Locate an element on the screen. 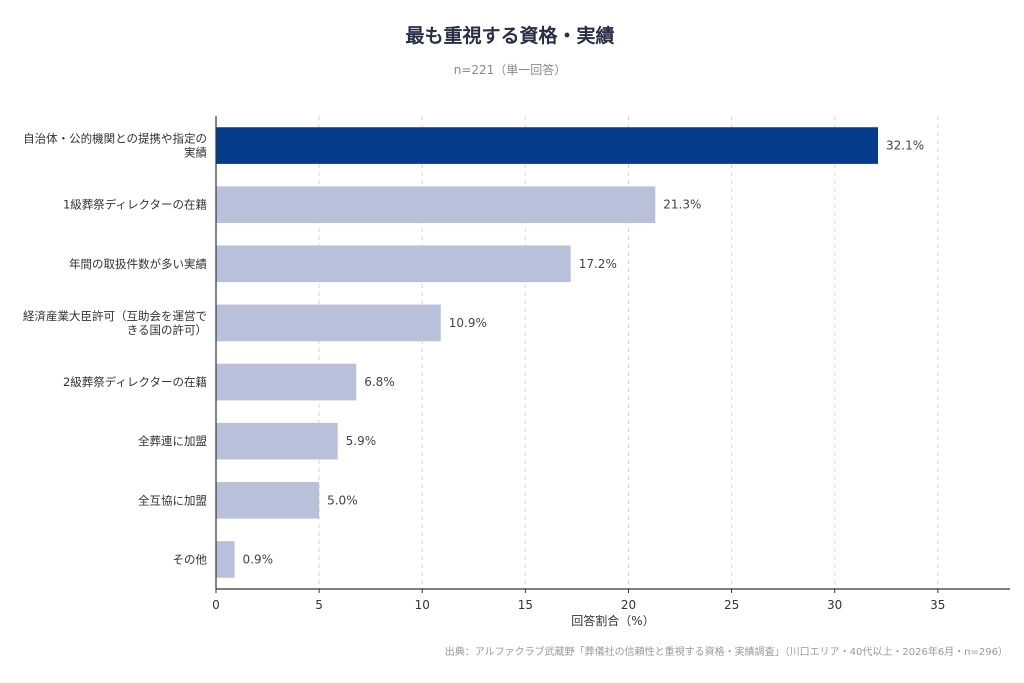 This screenshot has height=683, width=1024. x-axis-title: 回答割合（%） is located at coordinates (612, 620).